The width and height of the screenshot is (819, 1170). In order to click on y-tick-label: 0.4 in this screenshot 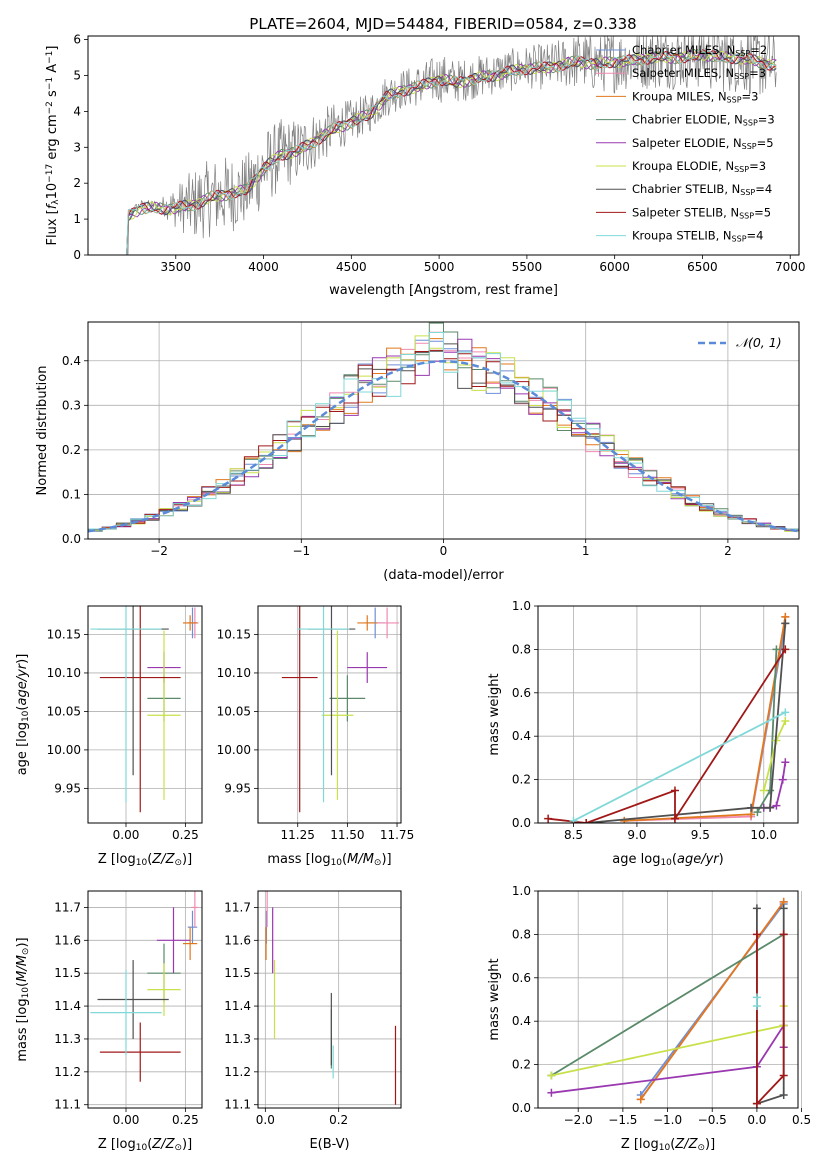, I will do `click(521, 736)`.